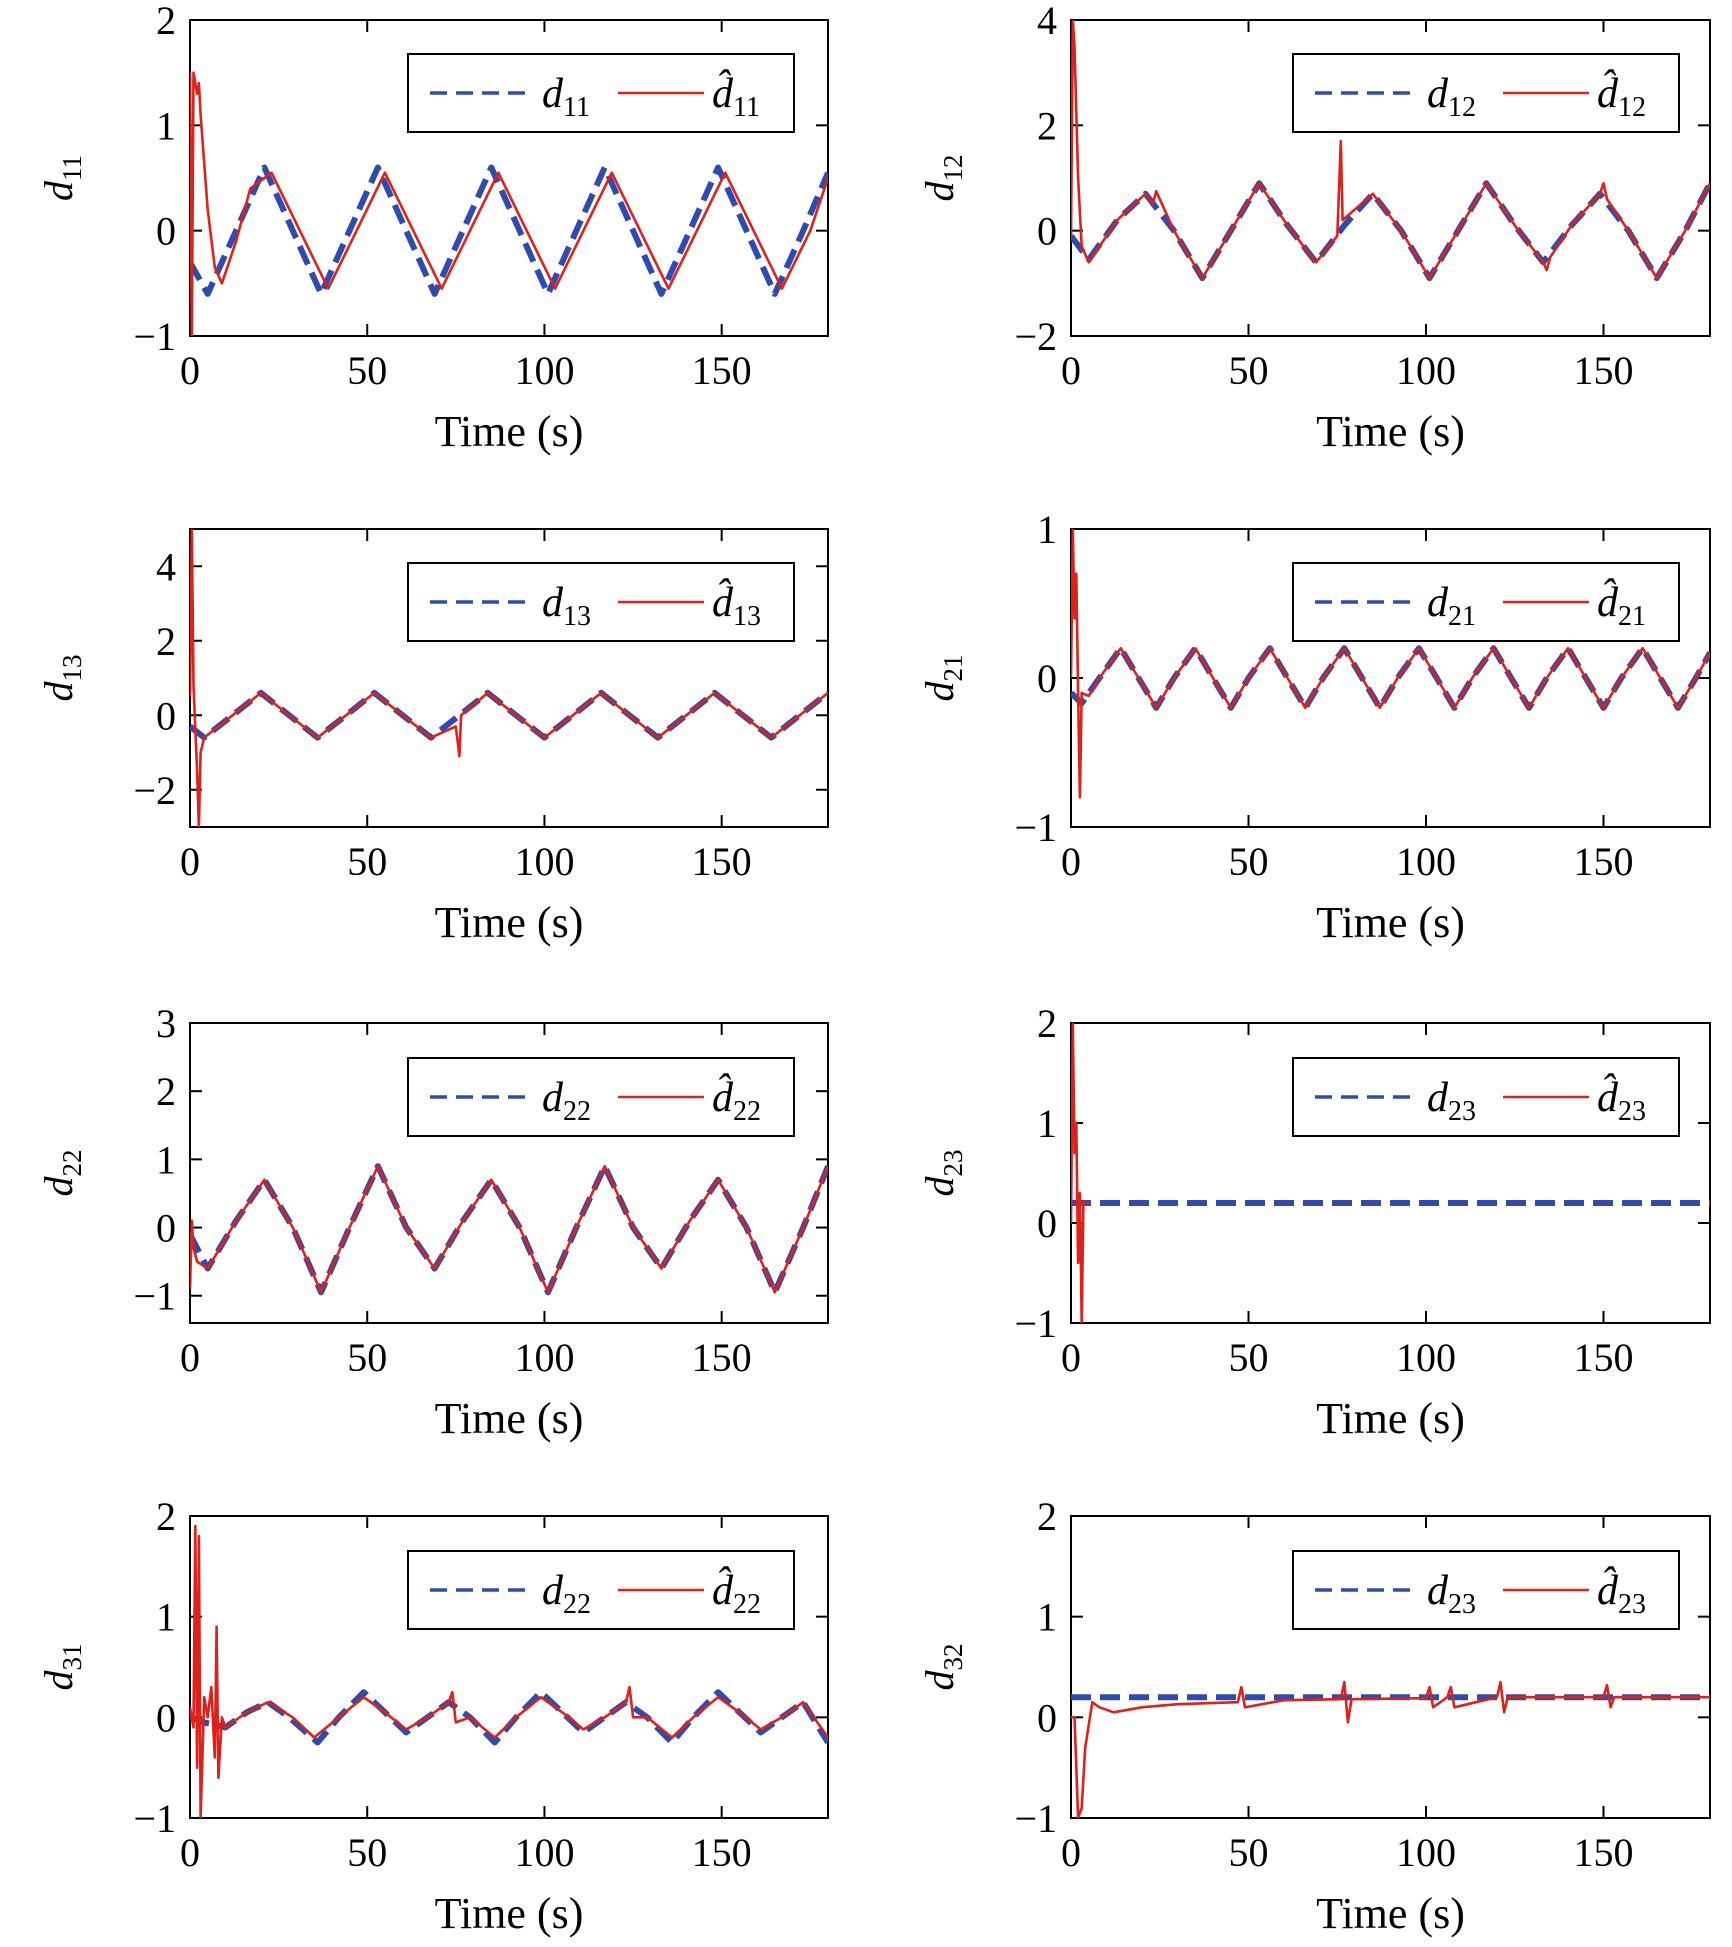 The height and width of the screenshot is (1947, 1732). I want to click on legend-label-estimate: d̂11, so click(736, 95).